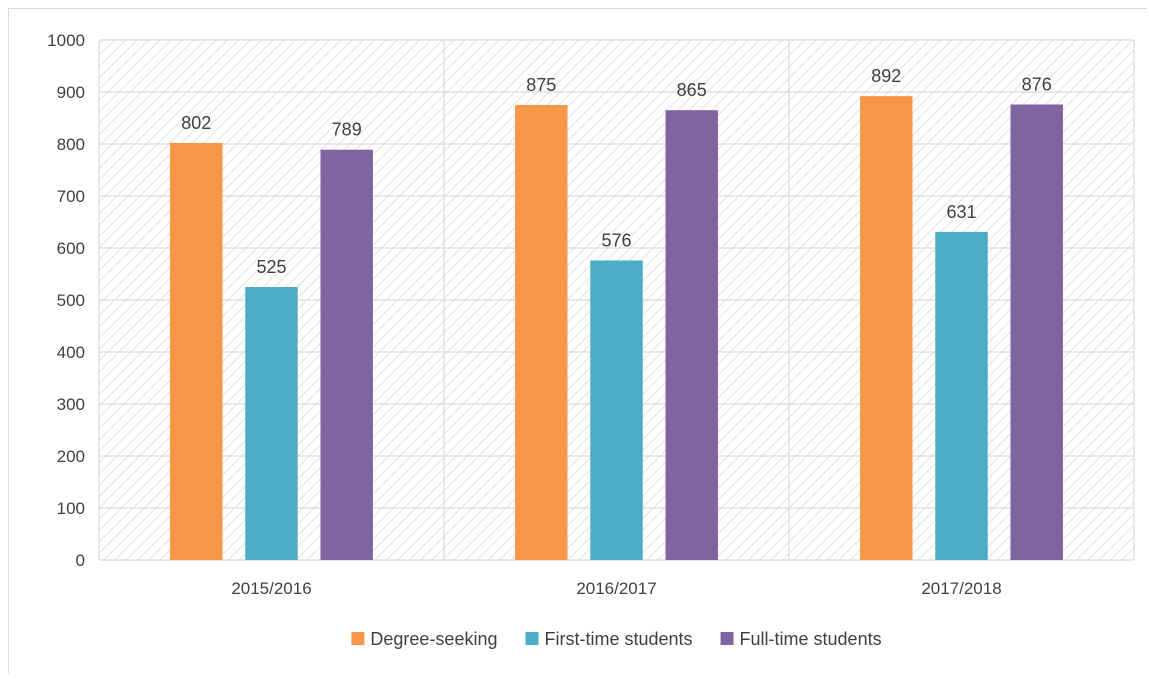 The image size is (1149, 679). I want to click on data-label: 525, so click(271, 267).